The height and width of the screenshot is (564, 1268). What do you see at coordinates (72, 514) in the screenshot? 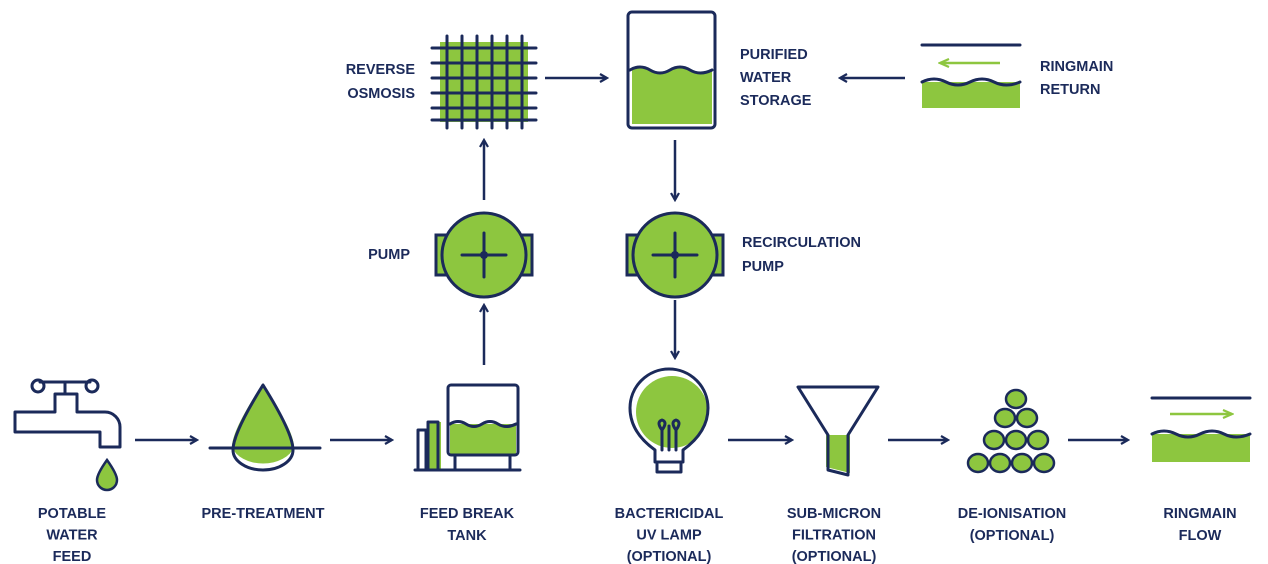
I see `node-label: POTABLE` at bounding box center [72, 514].